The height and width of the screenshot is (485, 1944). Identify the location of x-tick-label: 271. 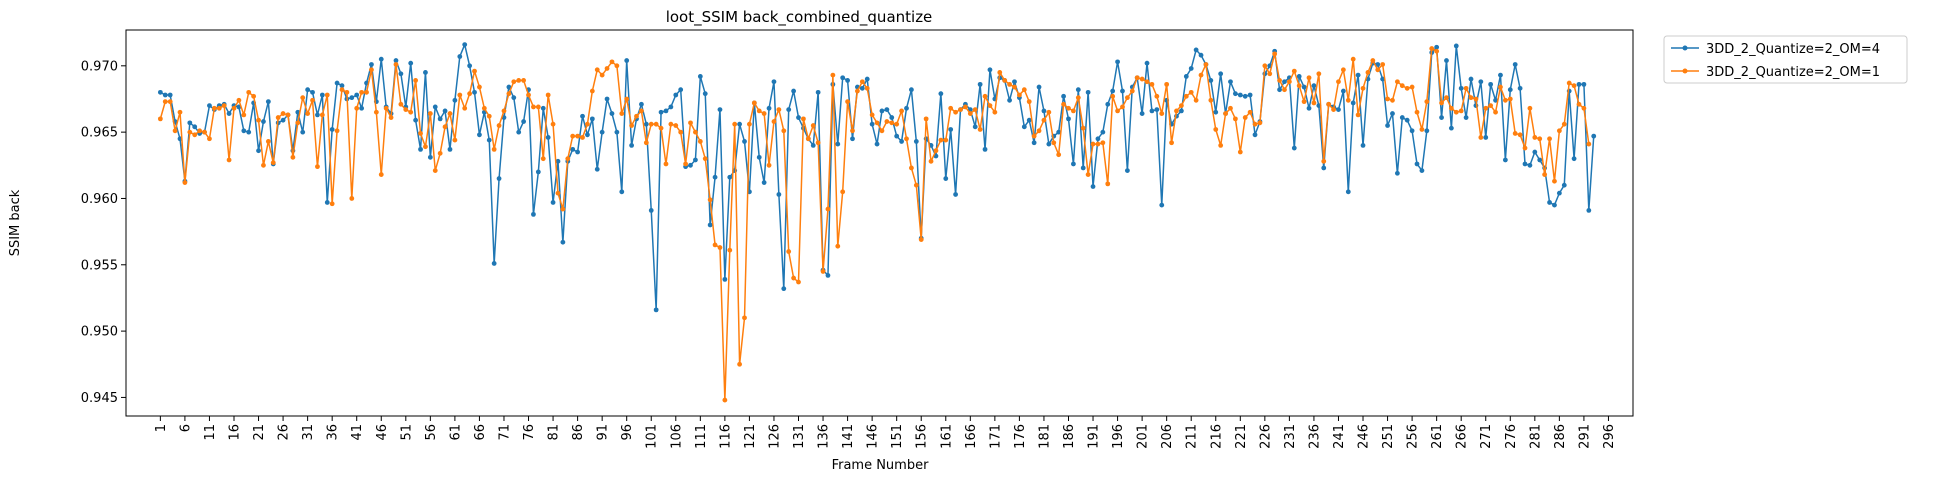
(1486, 436).